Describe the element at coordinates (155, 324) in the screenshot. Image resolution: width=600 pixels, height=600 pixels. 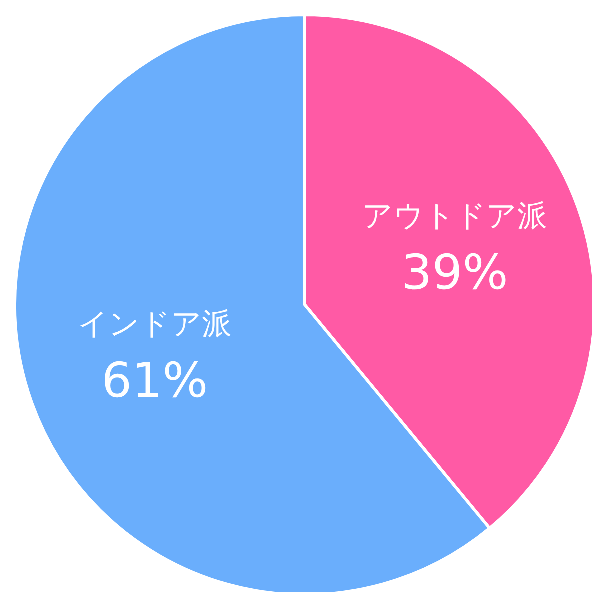
I see `slice-label: インドア派` at that location.